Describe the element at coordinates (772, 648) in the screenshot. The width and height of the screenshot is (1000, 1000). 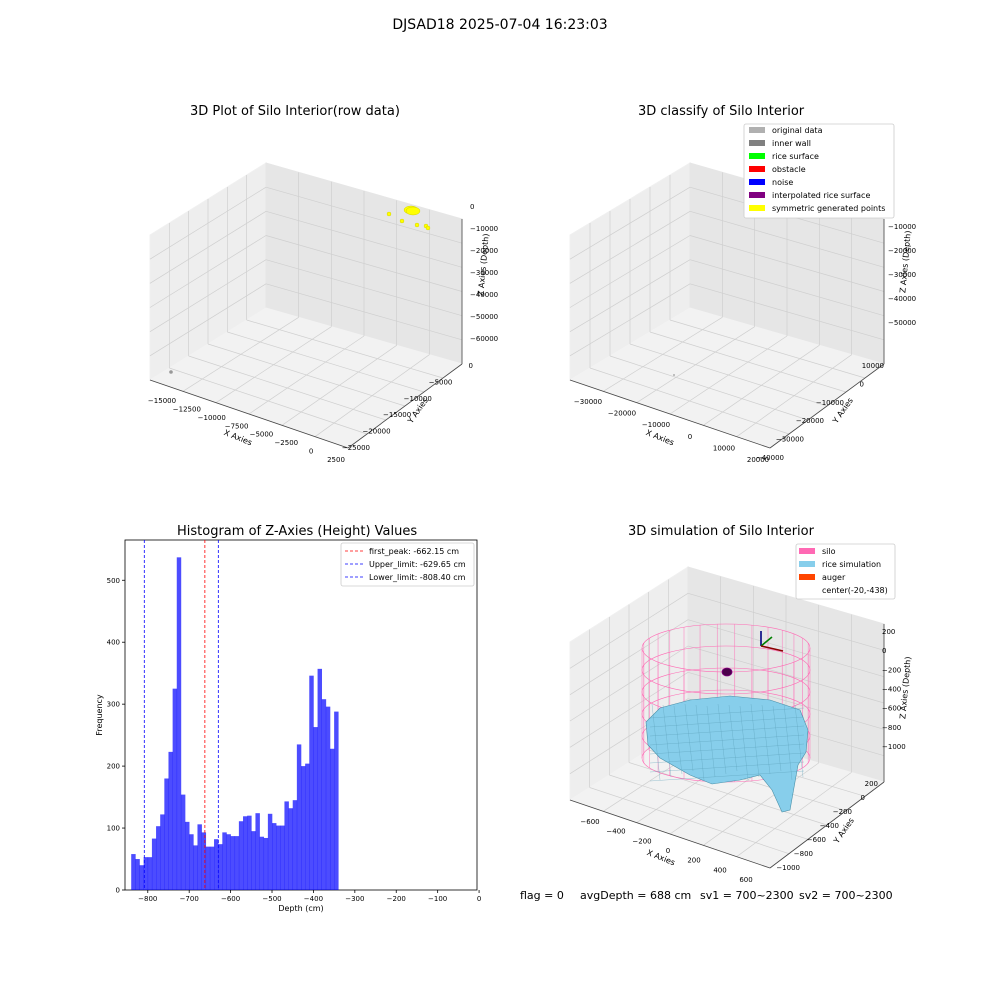
I see `orientation-x` at that location.